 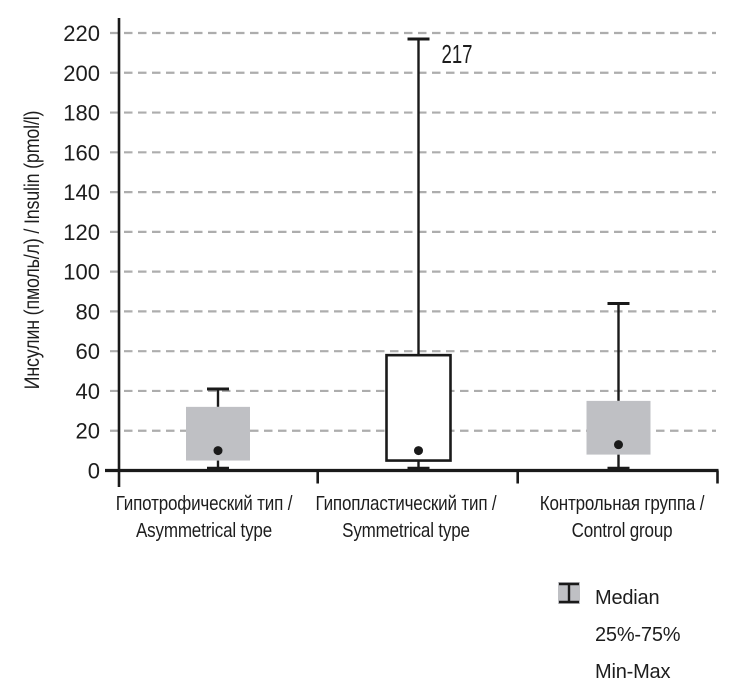 What do you see at coordinates (81, 73) in the screenshot?
I see `y-tick-label: 200` at bounding box center [81, 73].